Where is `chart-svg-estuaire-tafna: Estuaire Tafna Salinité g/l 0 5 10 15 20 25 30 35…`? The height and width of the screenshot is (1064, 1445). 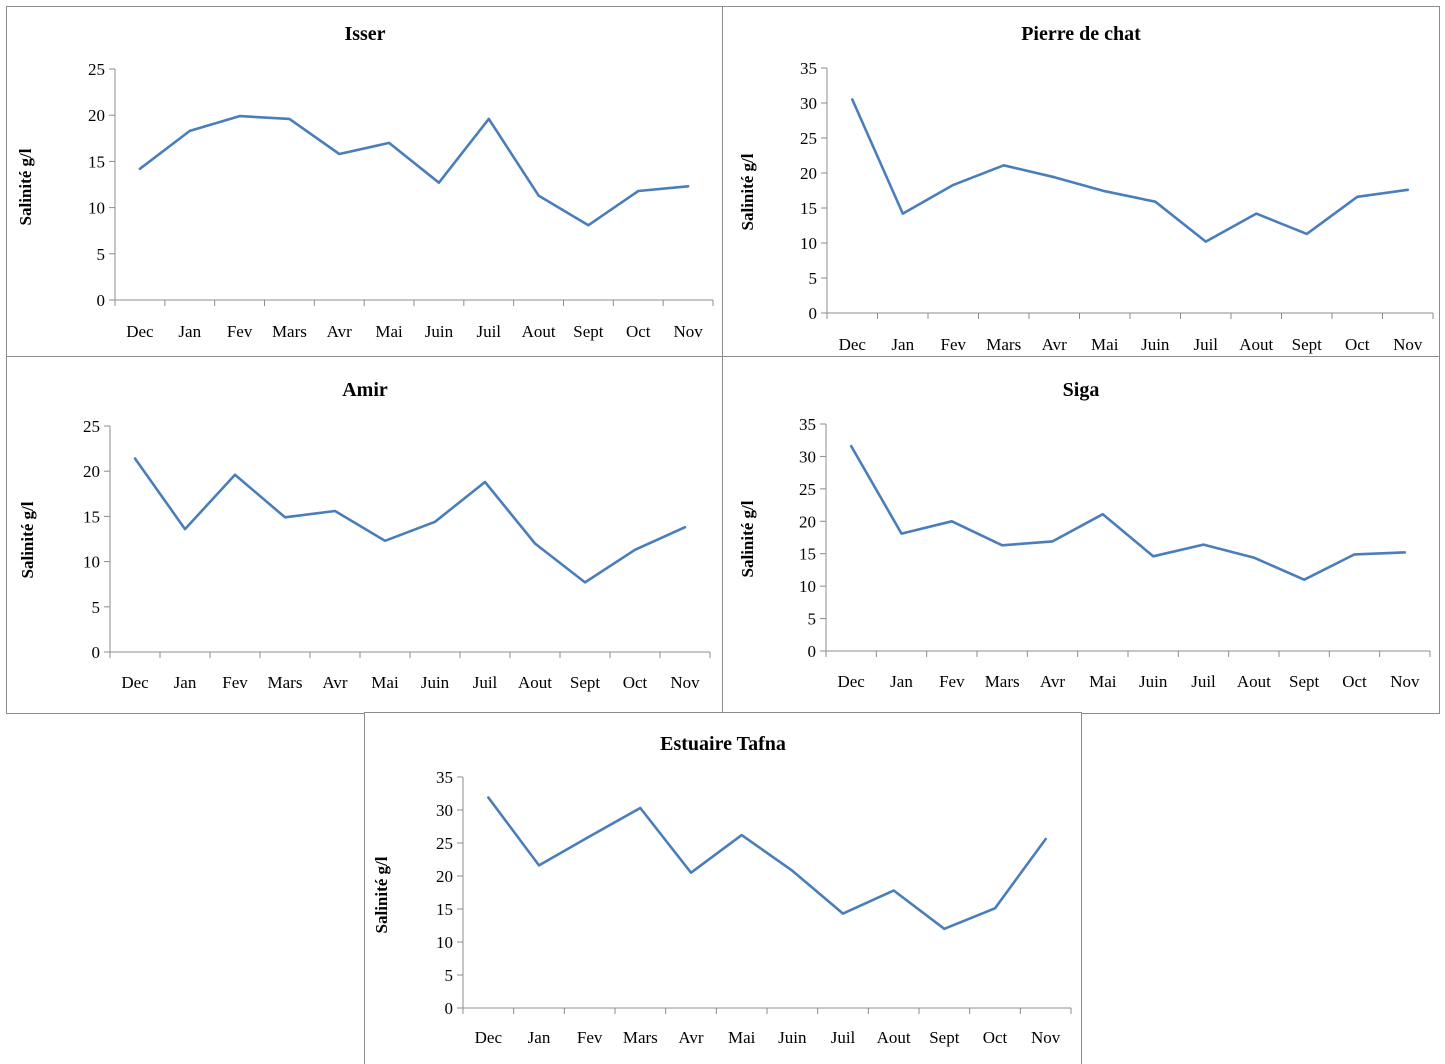 chart-svg-estuaire-tafna: Estuaire Tafna Salinité g/l 0 5 10 15 20 25 30 35… is located at coordinates (722, 890).